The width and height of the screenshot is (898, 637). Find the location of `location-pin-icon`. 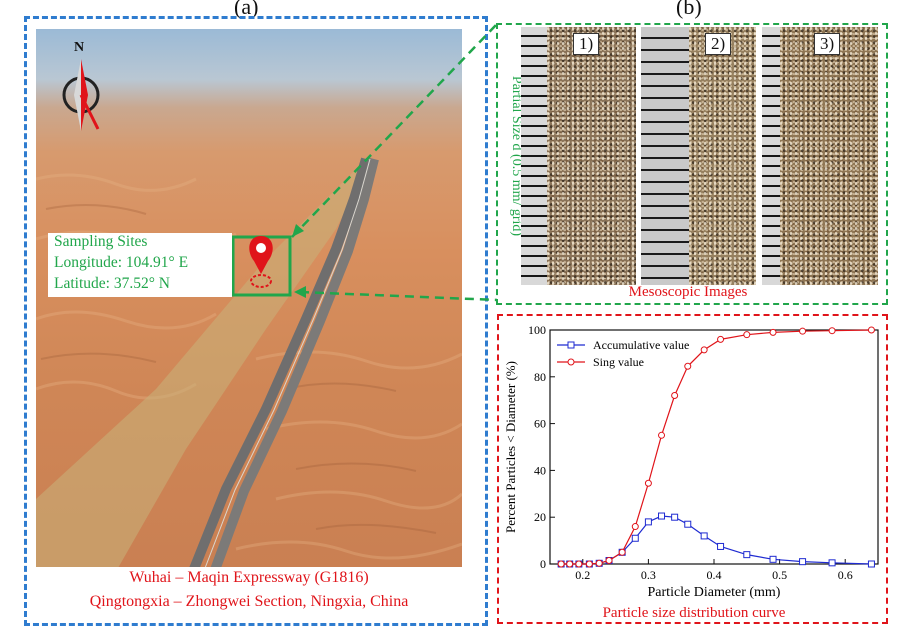

location-pin-icon is located at coordinates (261, 262).